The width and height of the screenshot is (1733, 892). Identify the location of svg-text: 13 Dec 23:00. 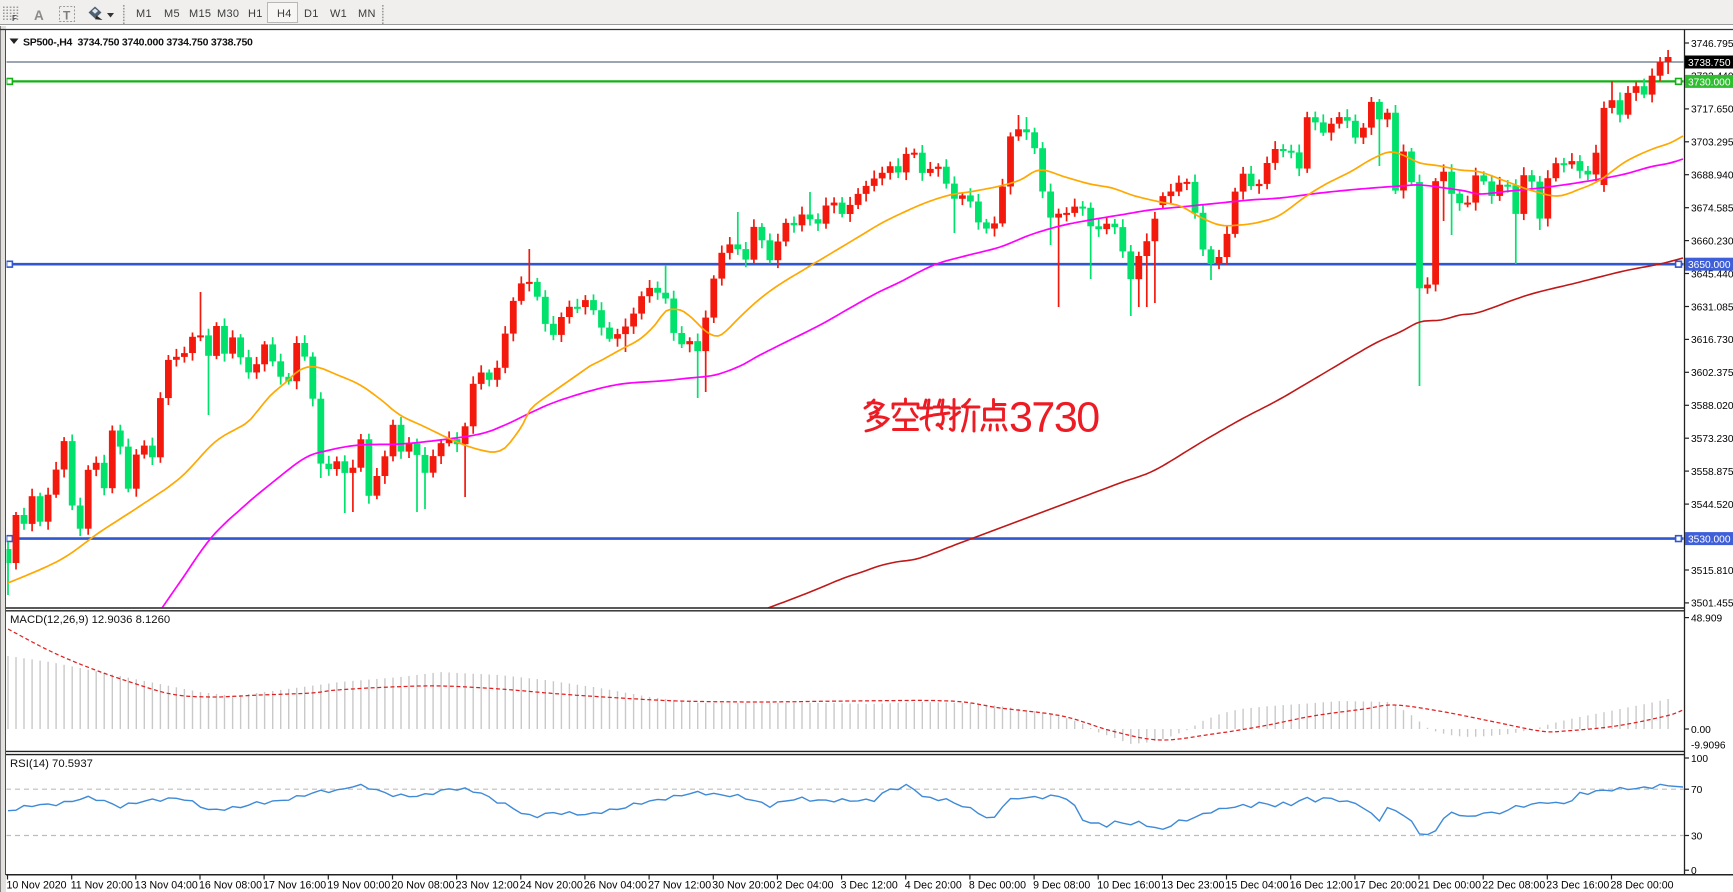
(1192, 886).